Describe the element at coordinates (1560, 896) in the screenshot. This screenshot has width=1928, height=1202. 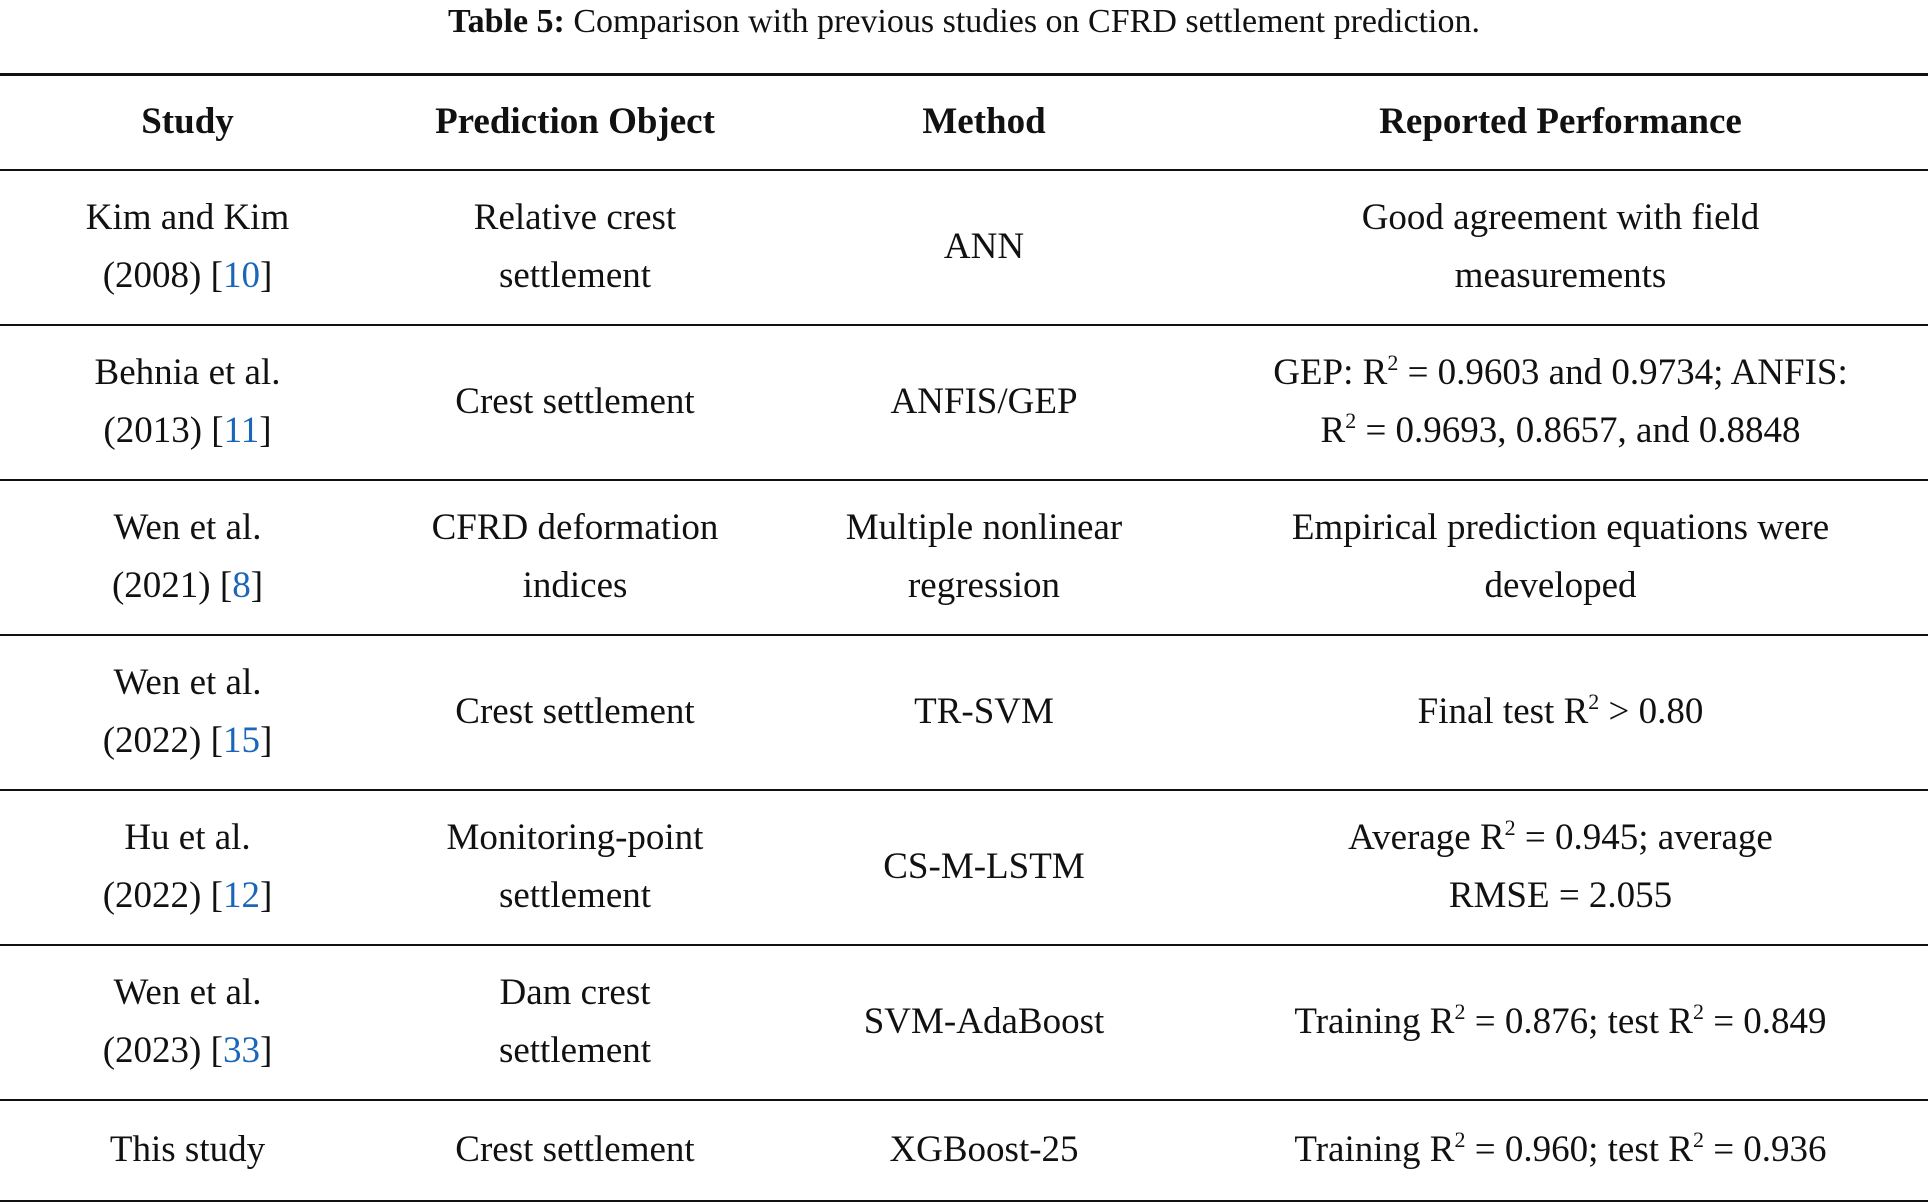
I see `cell-line: RMSE = 2.055` at that location.